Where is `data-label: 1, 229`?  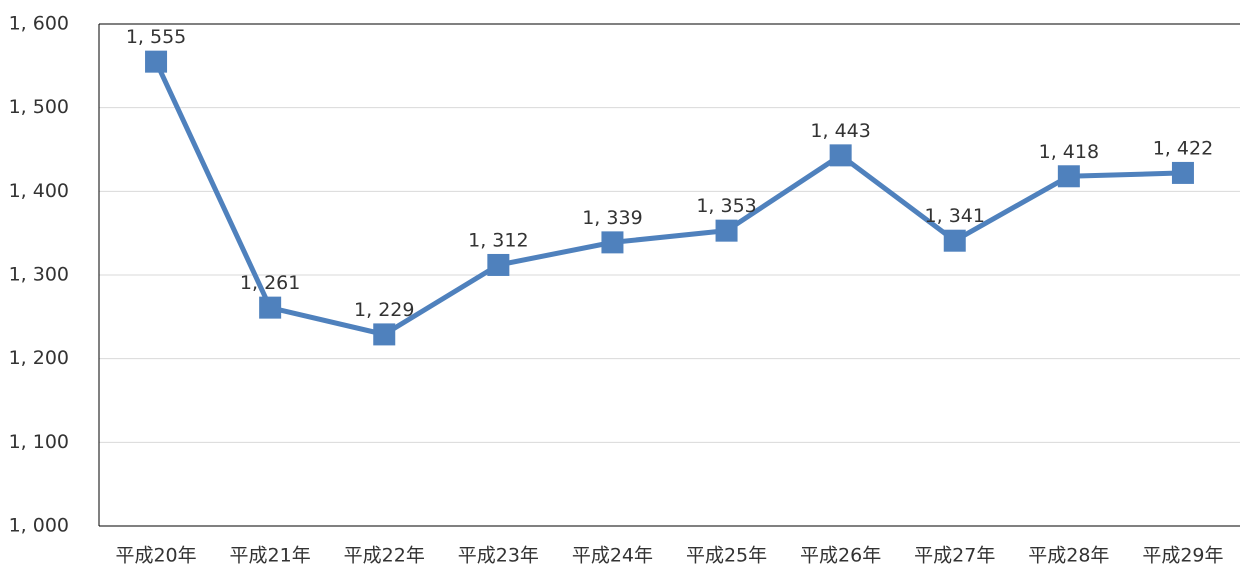
data-label: 1, 229 is located at coordinates (384, 310).